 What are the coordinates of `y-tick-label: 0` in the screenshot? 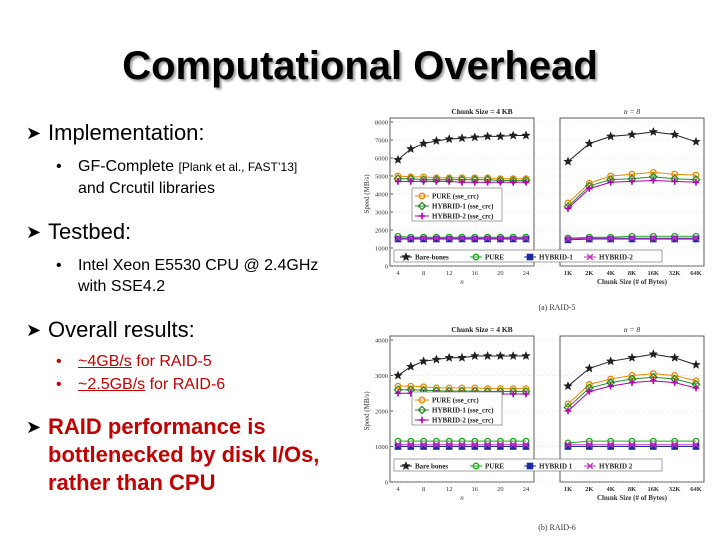 It's located at (386, 483).